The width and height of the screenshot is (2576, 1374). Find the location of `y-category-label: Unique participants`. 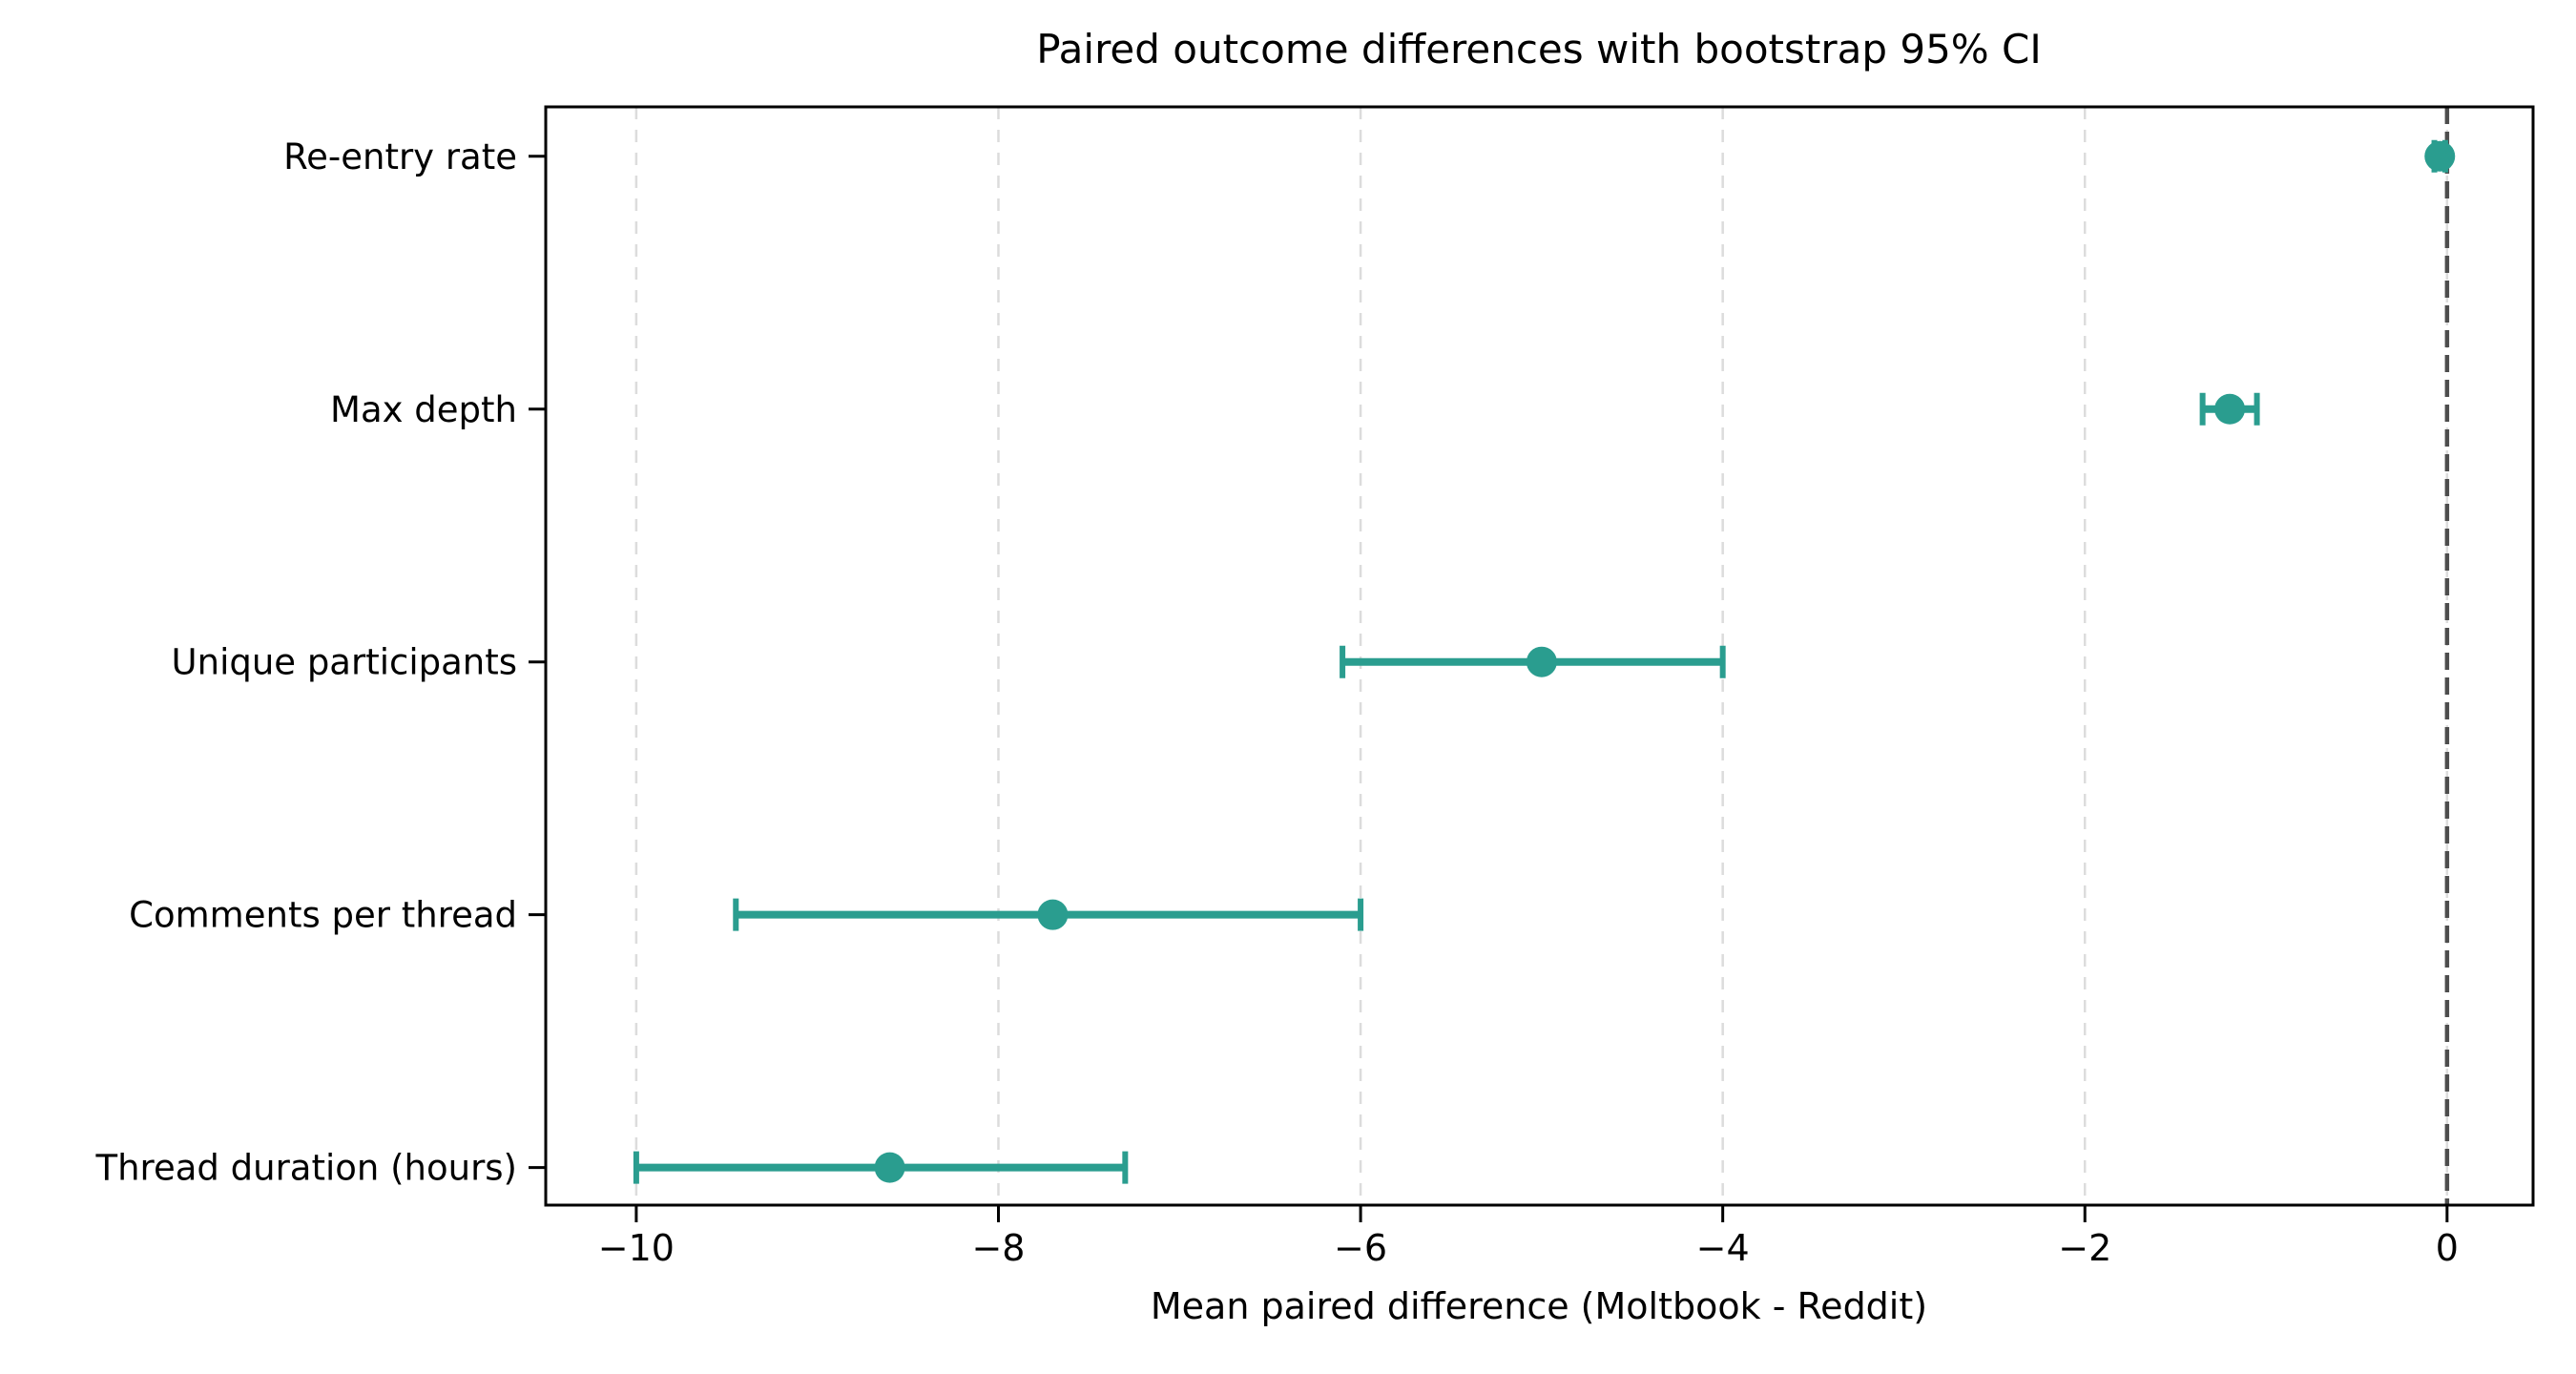

y-category-label: Unique participants is located at coordinates (344, 663).